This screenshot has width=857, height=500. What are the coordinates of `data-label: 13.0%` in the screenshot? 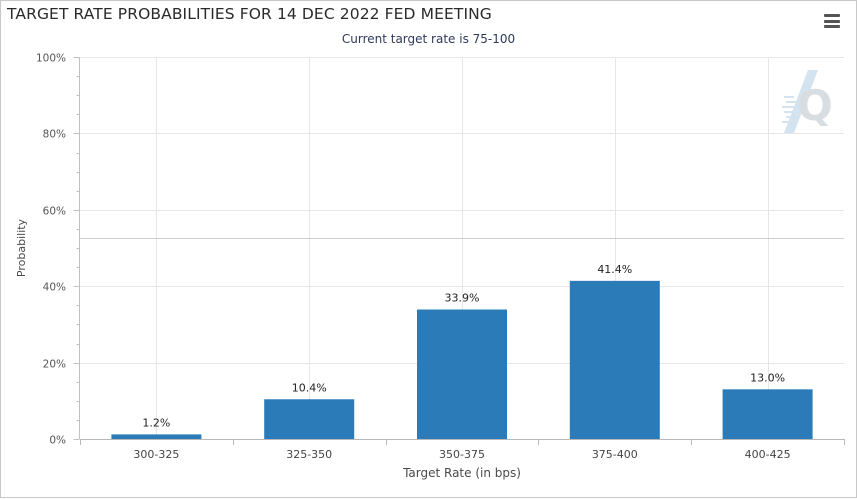 It's located at (767, 377).